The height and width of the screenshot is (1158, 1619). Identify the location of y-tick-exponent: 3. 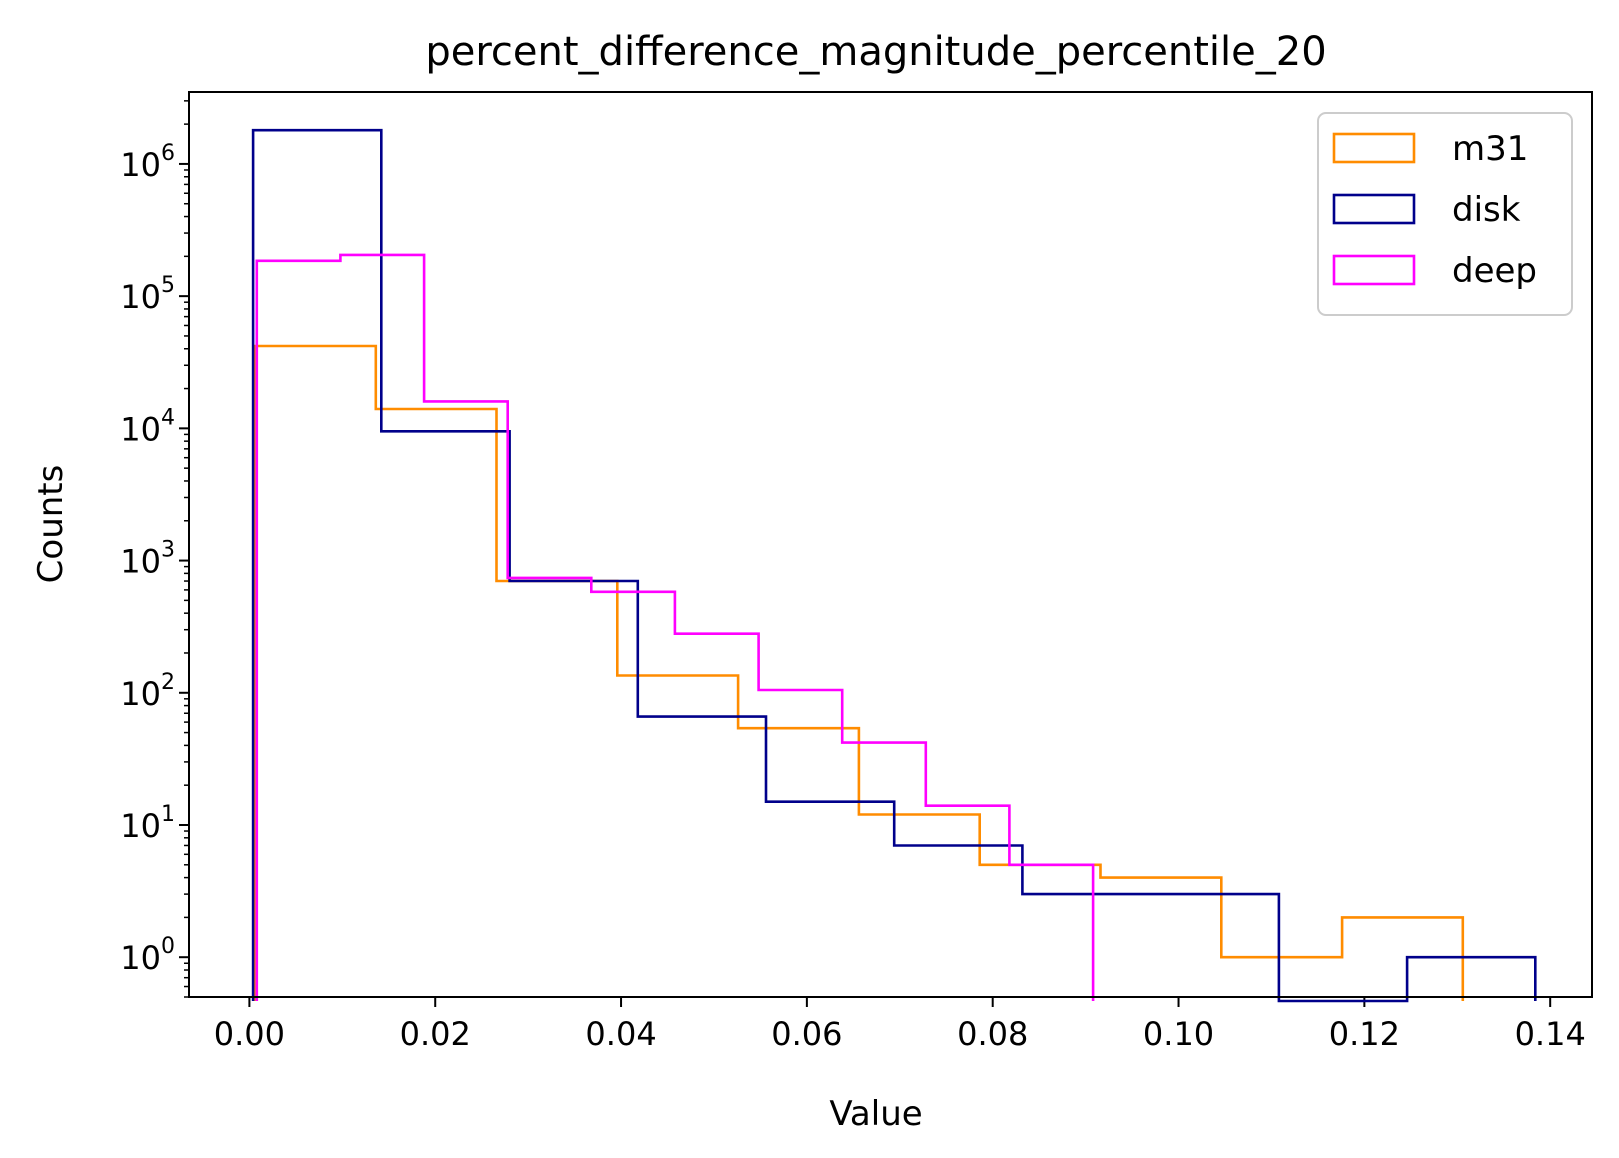
(168, 550).